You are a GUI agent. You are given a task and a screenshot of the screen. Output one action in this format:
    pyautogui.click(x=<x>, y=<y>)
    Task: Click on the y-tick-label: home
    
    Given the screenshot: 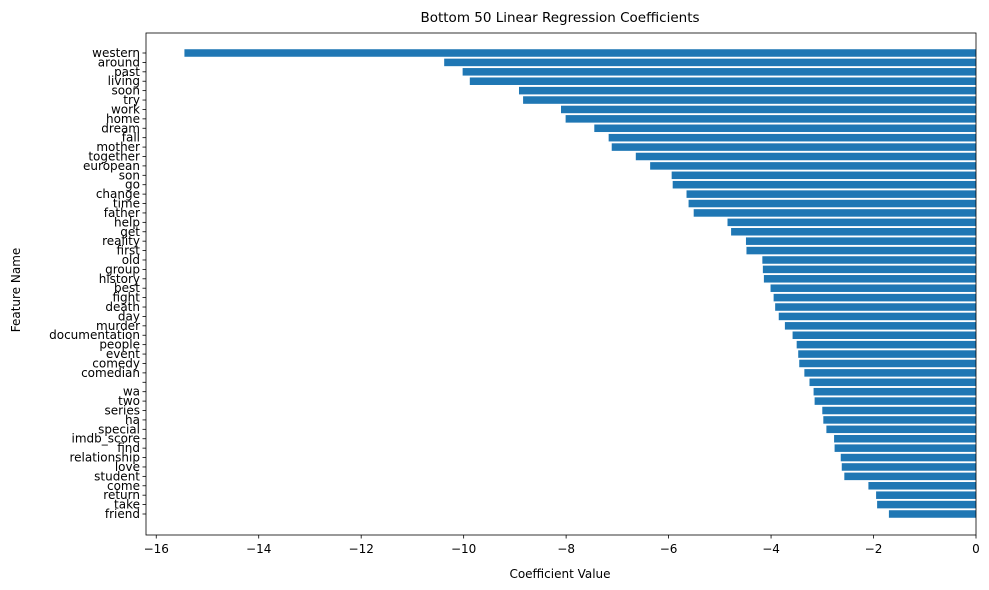 What is the action you would take?
    pyautogui.click(x=123, y=119)
    